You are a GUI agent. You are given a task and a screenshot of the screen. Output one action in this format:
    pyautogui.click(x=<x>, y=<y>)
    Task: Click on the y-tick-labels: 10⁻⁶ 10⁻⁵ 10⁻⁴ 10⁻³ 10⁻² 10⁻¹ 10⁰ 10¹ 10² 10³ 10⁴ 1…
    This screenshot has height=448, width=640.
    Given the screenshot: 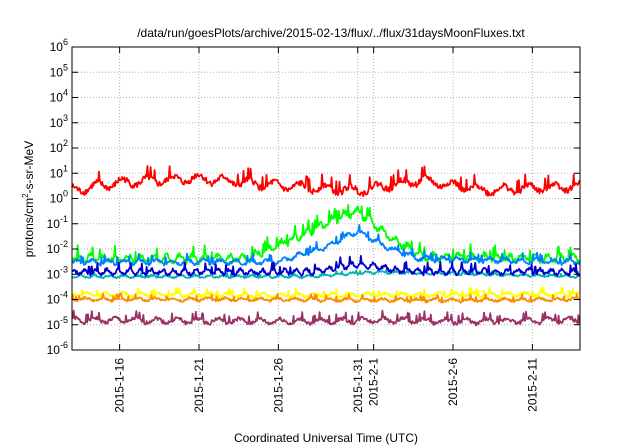 What is the action you would take?
    pyautogui.click(x=57, y=197)
    